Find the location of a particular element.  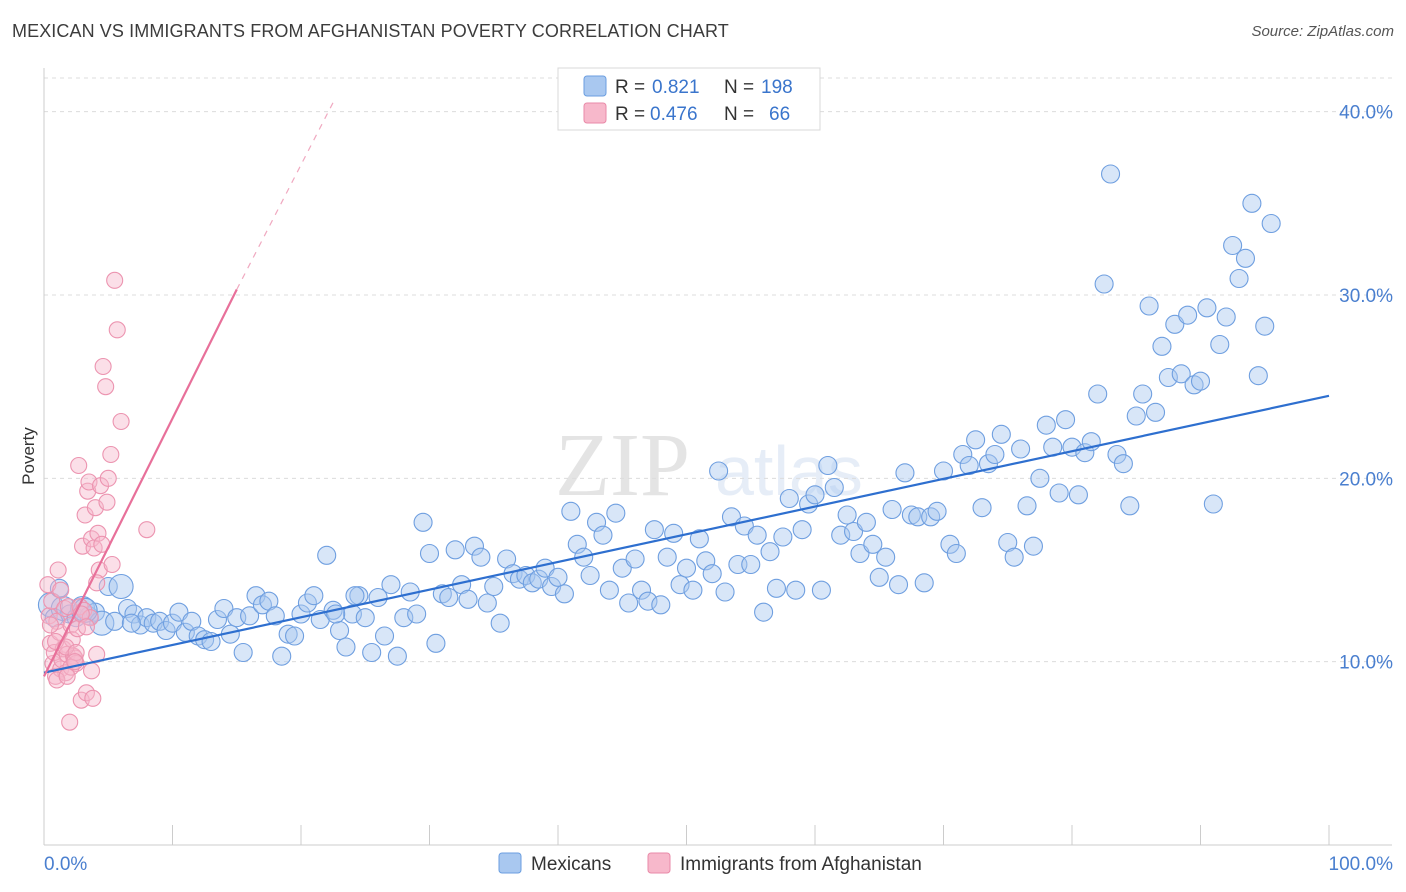

legend-n-value-2: 66 is located at coordinates (779, 114).